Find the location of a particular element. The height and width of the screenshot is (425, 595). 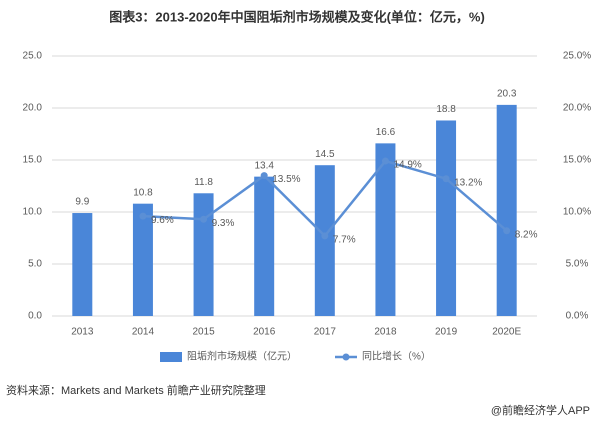

x-tick-label: 2013 is located at coordinates (82, 332).